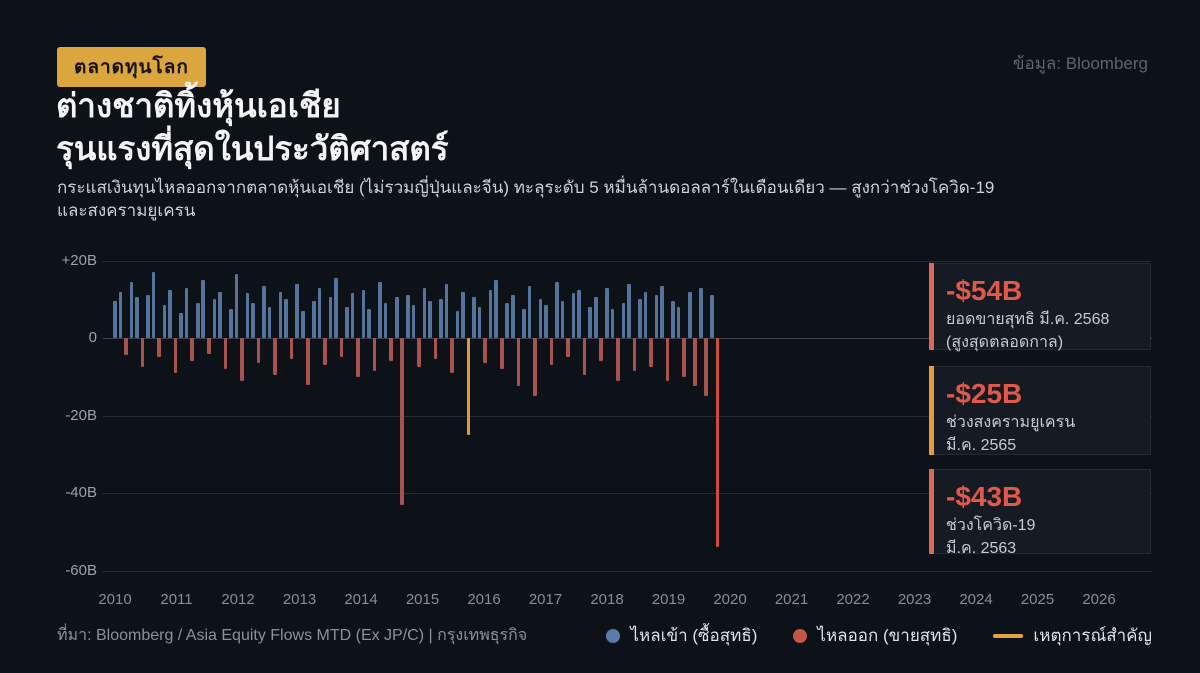  What do you see at coordinates (914, 599) in the screenshot?
I see `x-axis-tick-label: 2023` at bounding box center [914, 599].